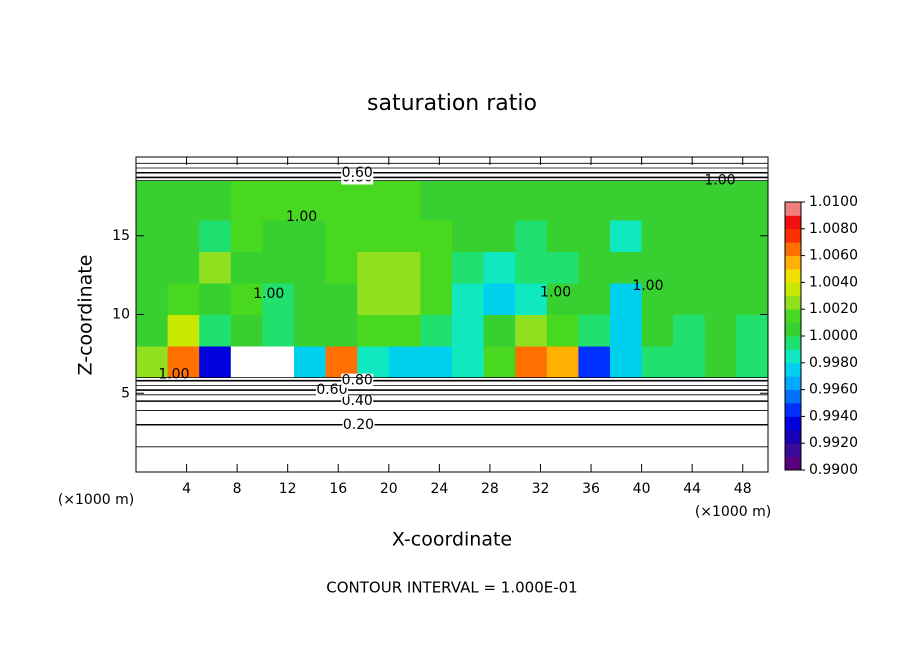 This screenshot has width=904, height=654. Describe the element at coordinates (125, 393) in the screenshot. I see `y-tick-label: 5` at that location.